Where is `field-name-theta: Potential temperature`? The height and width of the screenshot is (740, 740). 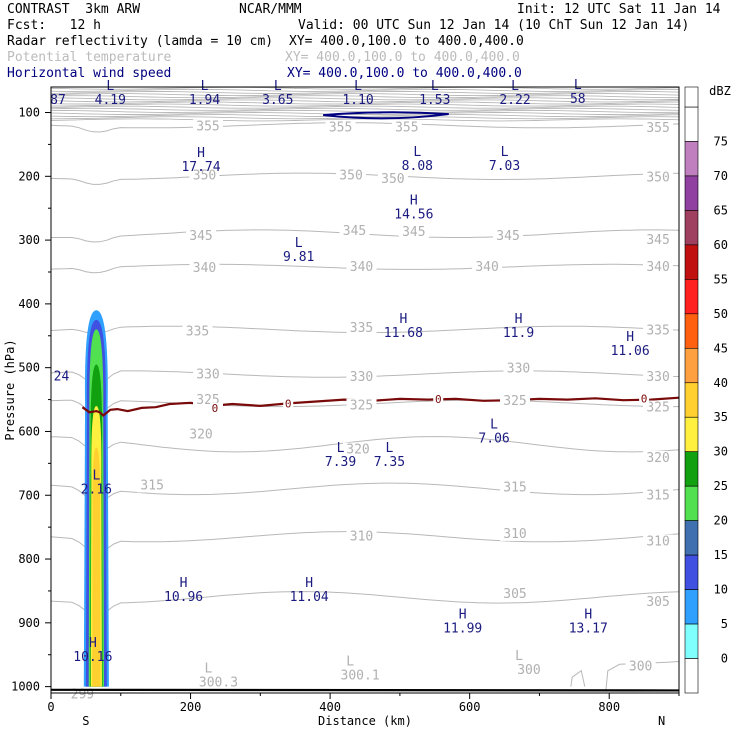 field-name-theta: Potential temperature is located at coordinates (89, 57).